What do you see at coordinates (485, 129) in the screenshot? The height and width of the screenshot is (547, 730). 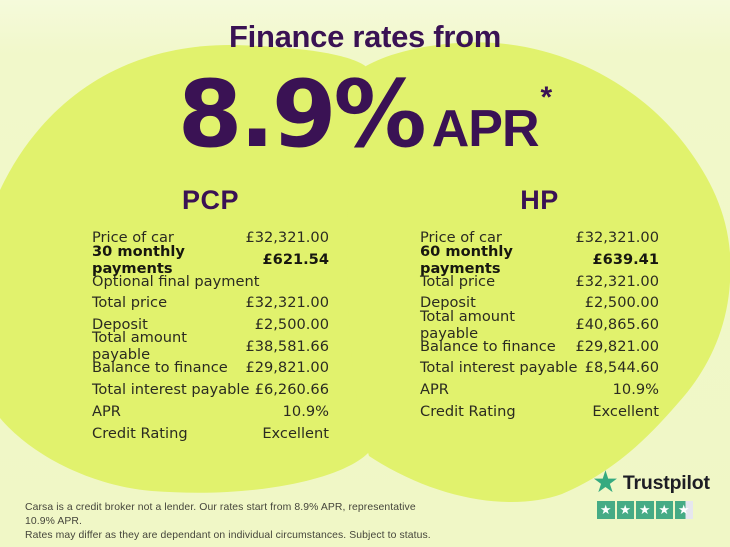 I see `rate-apr-label: APR` at bounding box center [485, 129].